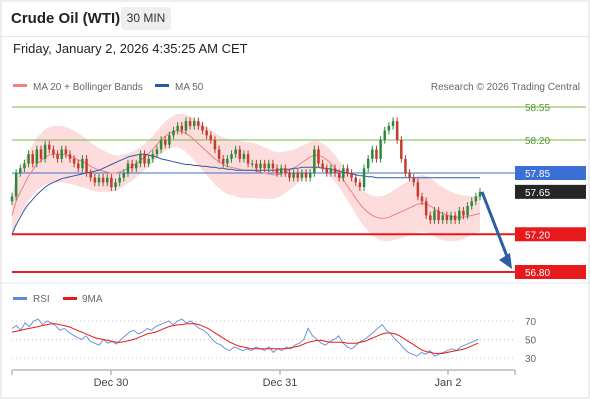 Image resolution: width=590 pixels, height=400 pixels. What do you see at coordinates (531, 341) in the screenshot?
I see `rsi-tick-label: 50` at bounding box center [531, 341].